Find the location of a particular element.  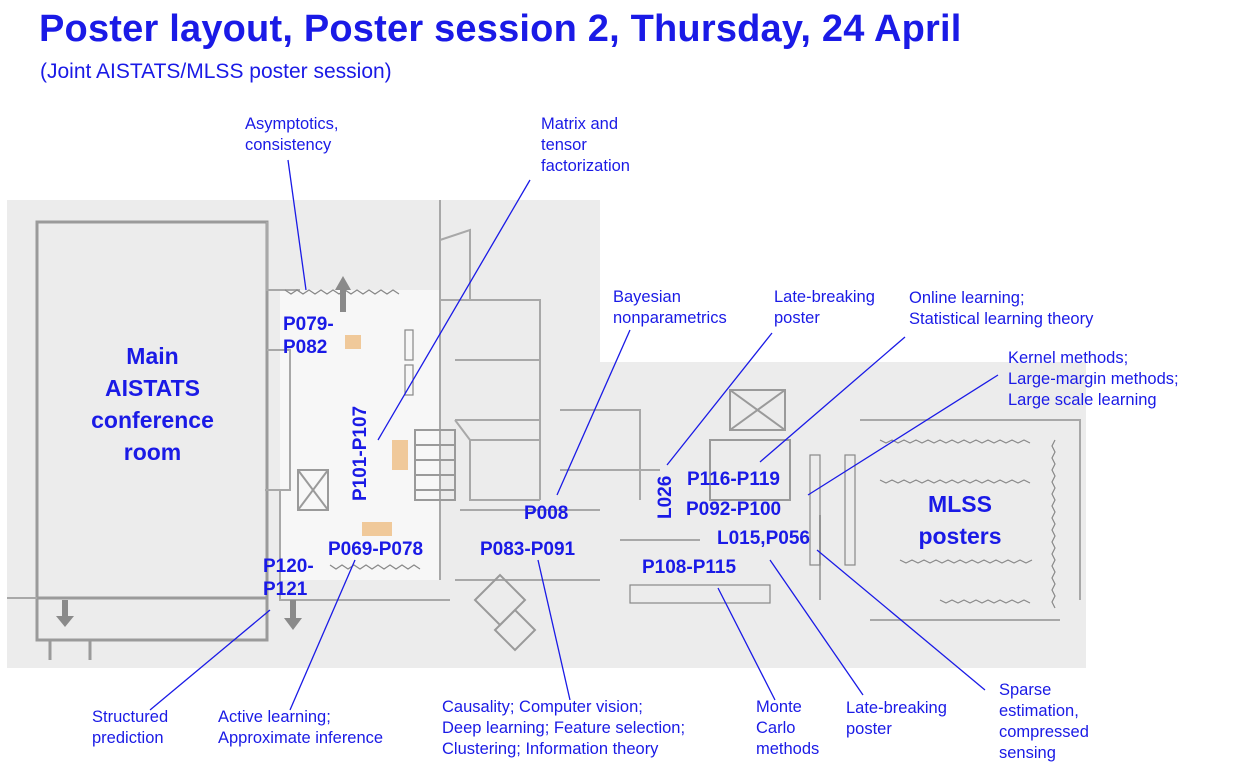

direction-arrows is located at coordinates (203, 453).